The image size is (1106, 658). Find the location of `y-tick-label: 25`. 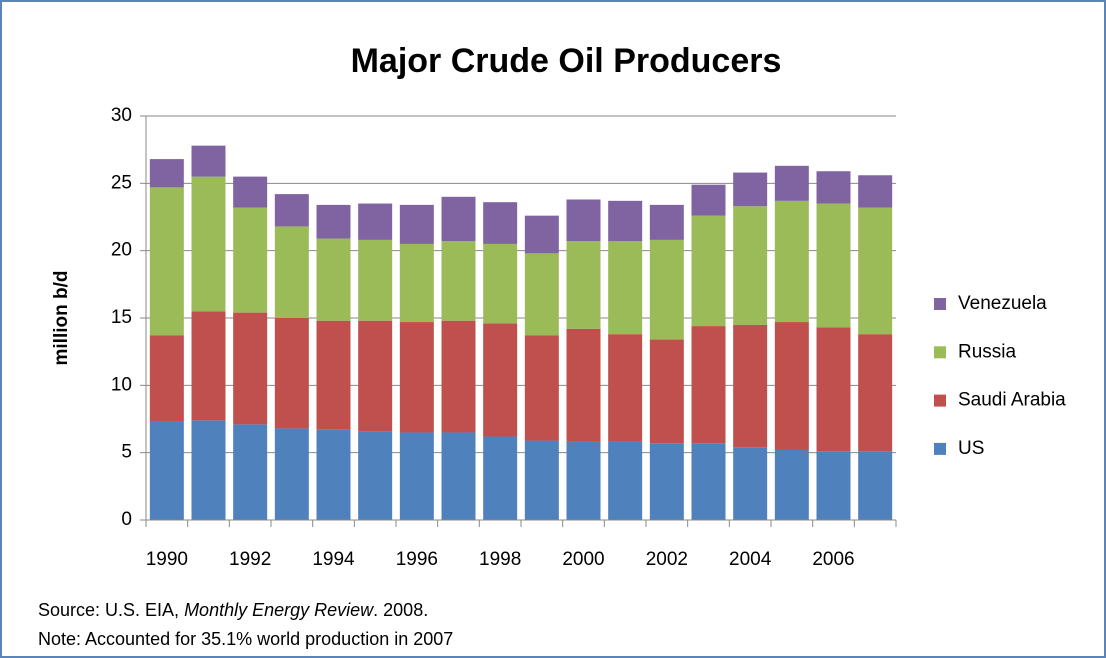

y-tick-label: 25 is located at coordinates (121, 182).